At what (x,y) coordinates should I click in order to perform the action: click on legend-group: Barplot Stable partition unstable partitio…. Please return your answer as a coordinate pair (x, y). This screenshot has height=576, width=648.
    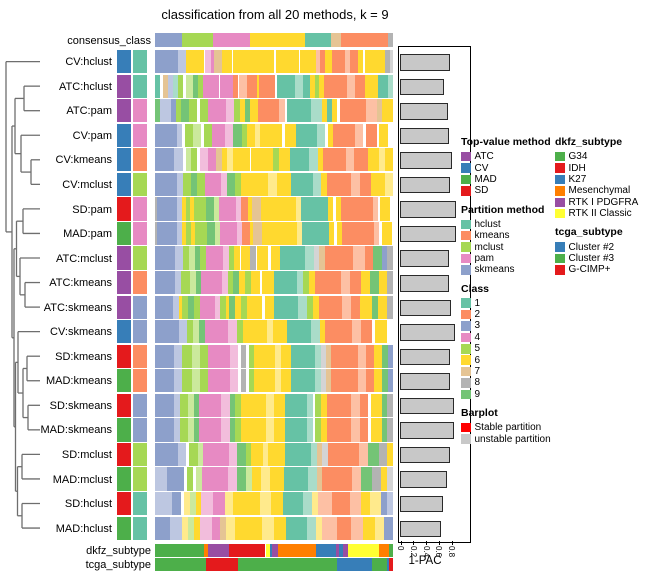
    Looking at the image, I should click on (506, 426).